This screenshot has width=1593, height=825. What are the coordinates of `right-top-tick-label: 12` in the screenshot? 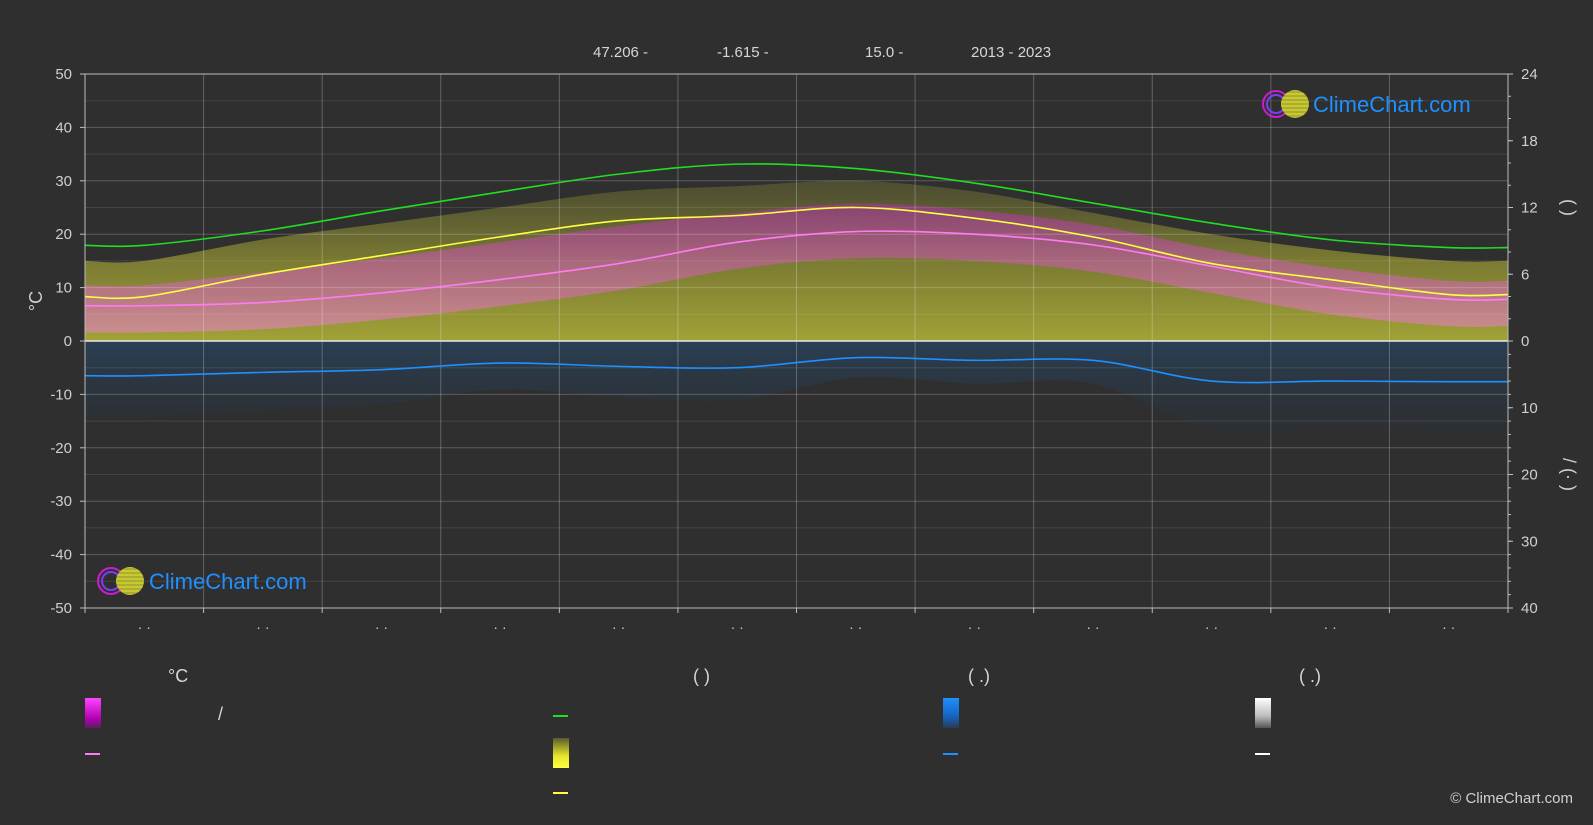 It's located at (1529, 208).